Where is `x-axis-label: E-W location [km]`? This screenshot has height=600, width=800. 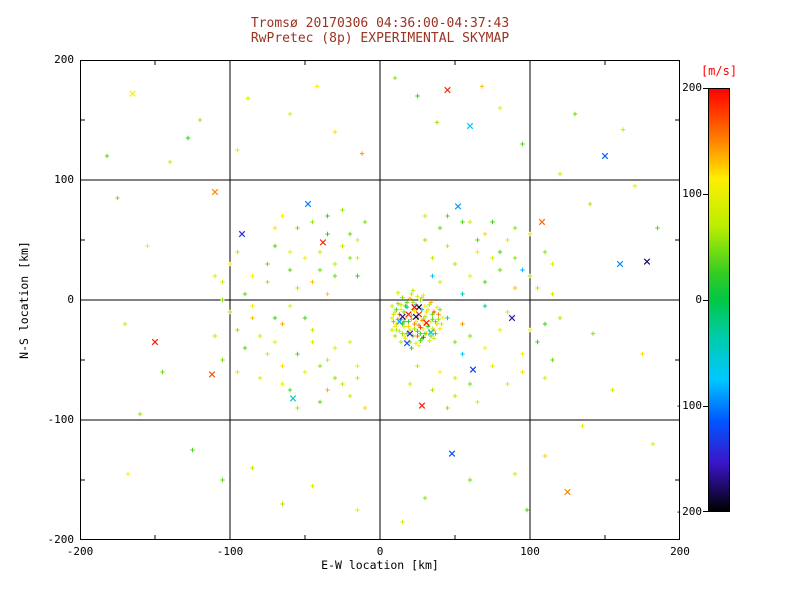 x-axis-label: E-W location [km] is located at coordinates (380, 565).